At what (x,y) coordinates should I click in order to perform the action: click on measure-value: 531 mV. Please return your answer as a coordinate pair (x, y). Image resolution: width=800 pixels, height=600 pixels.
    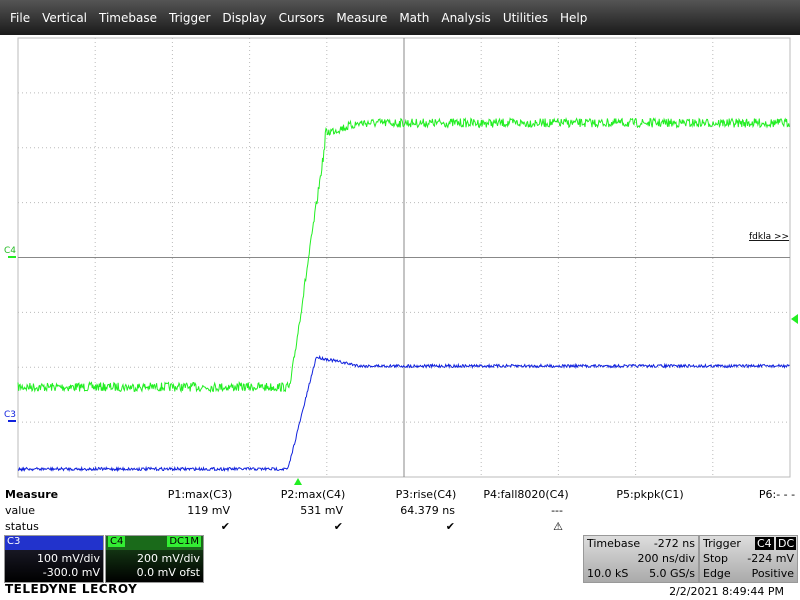
    Looking at the image, I should click on (321, 510).